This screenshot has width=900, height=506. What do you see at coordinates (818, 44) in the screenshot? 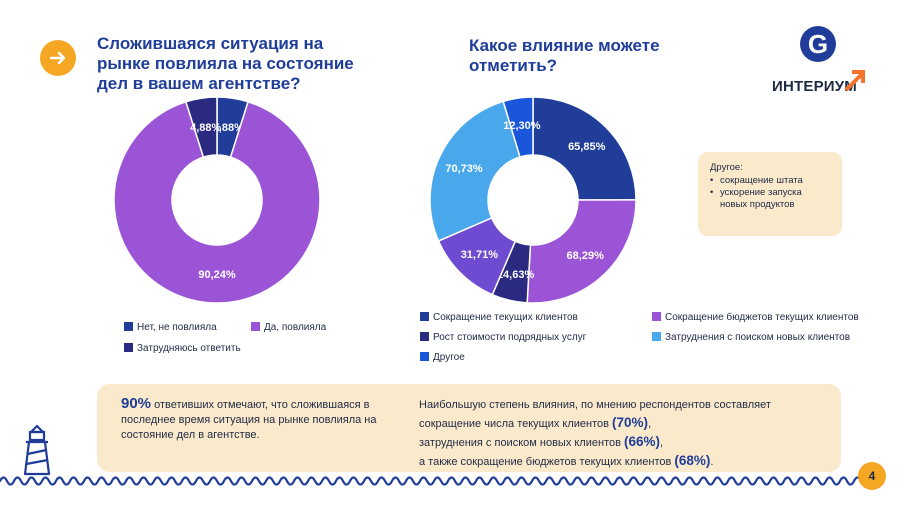
I see `logo-g-icon: G` at bounding box center [818, 44].